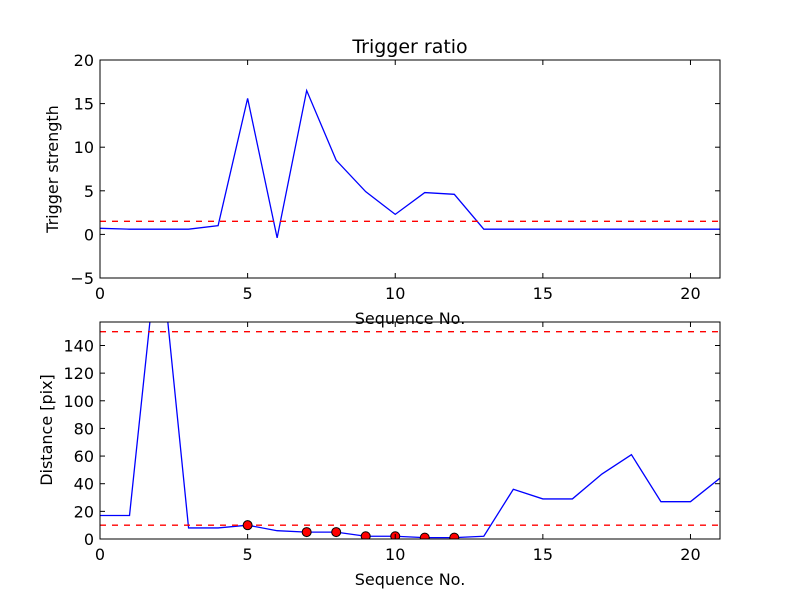 This screenshot has width=800, height=600. I want to click on y-tick-label: 5, so click(89, 191).